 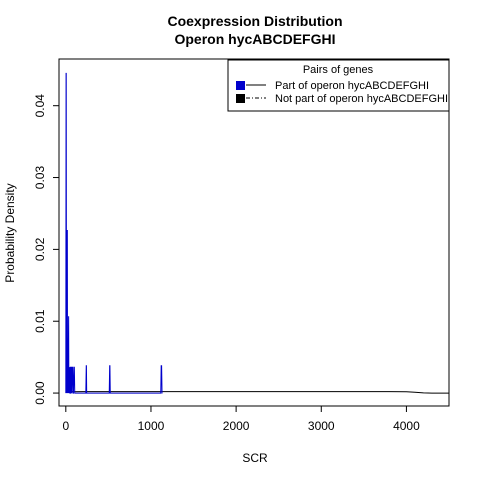 What do you see at coordinates (40, 106) in the screenshot?
I see `y-tick-label: 0.04` at bounding box center [40, 106].